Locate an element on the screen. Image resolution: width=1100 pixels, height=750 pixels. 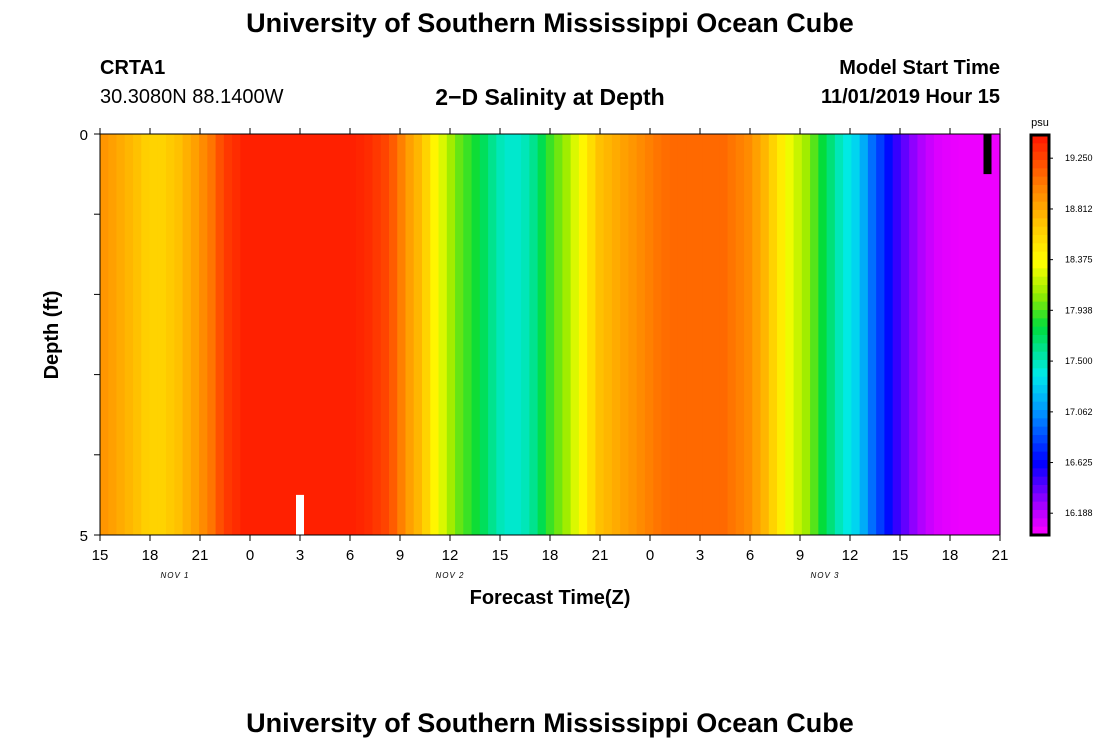
x-day-label: NOV 3 is located at coordinates (824, 575).